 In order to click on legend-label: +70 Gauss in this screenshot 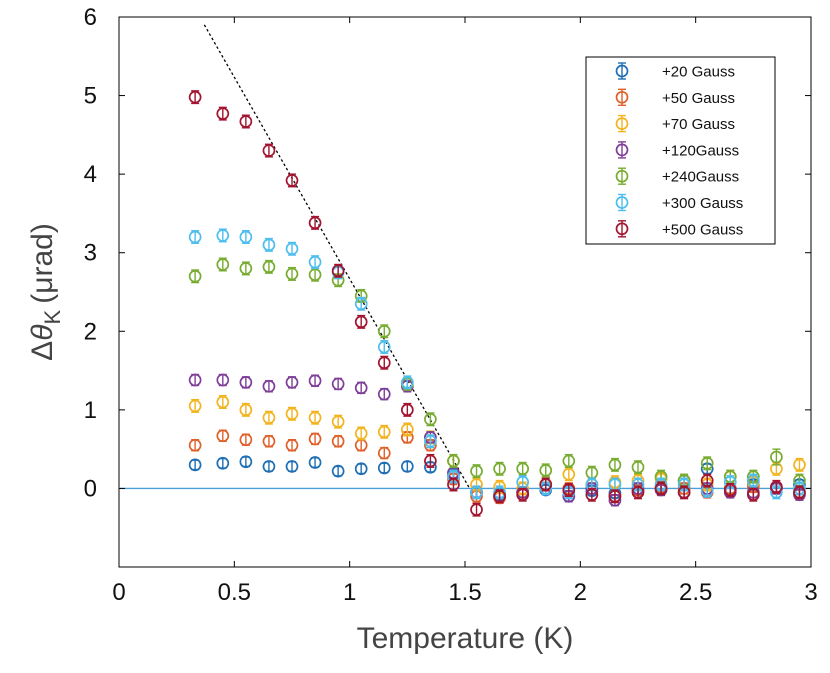, I will do `click(698, 124)`.